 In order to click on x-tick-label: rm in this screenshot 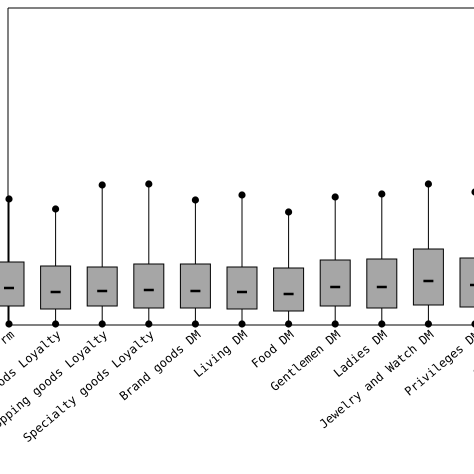, I will do `click(8, 338)`.